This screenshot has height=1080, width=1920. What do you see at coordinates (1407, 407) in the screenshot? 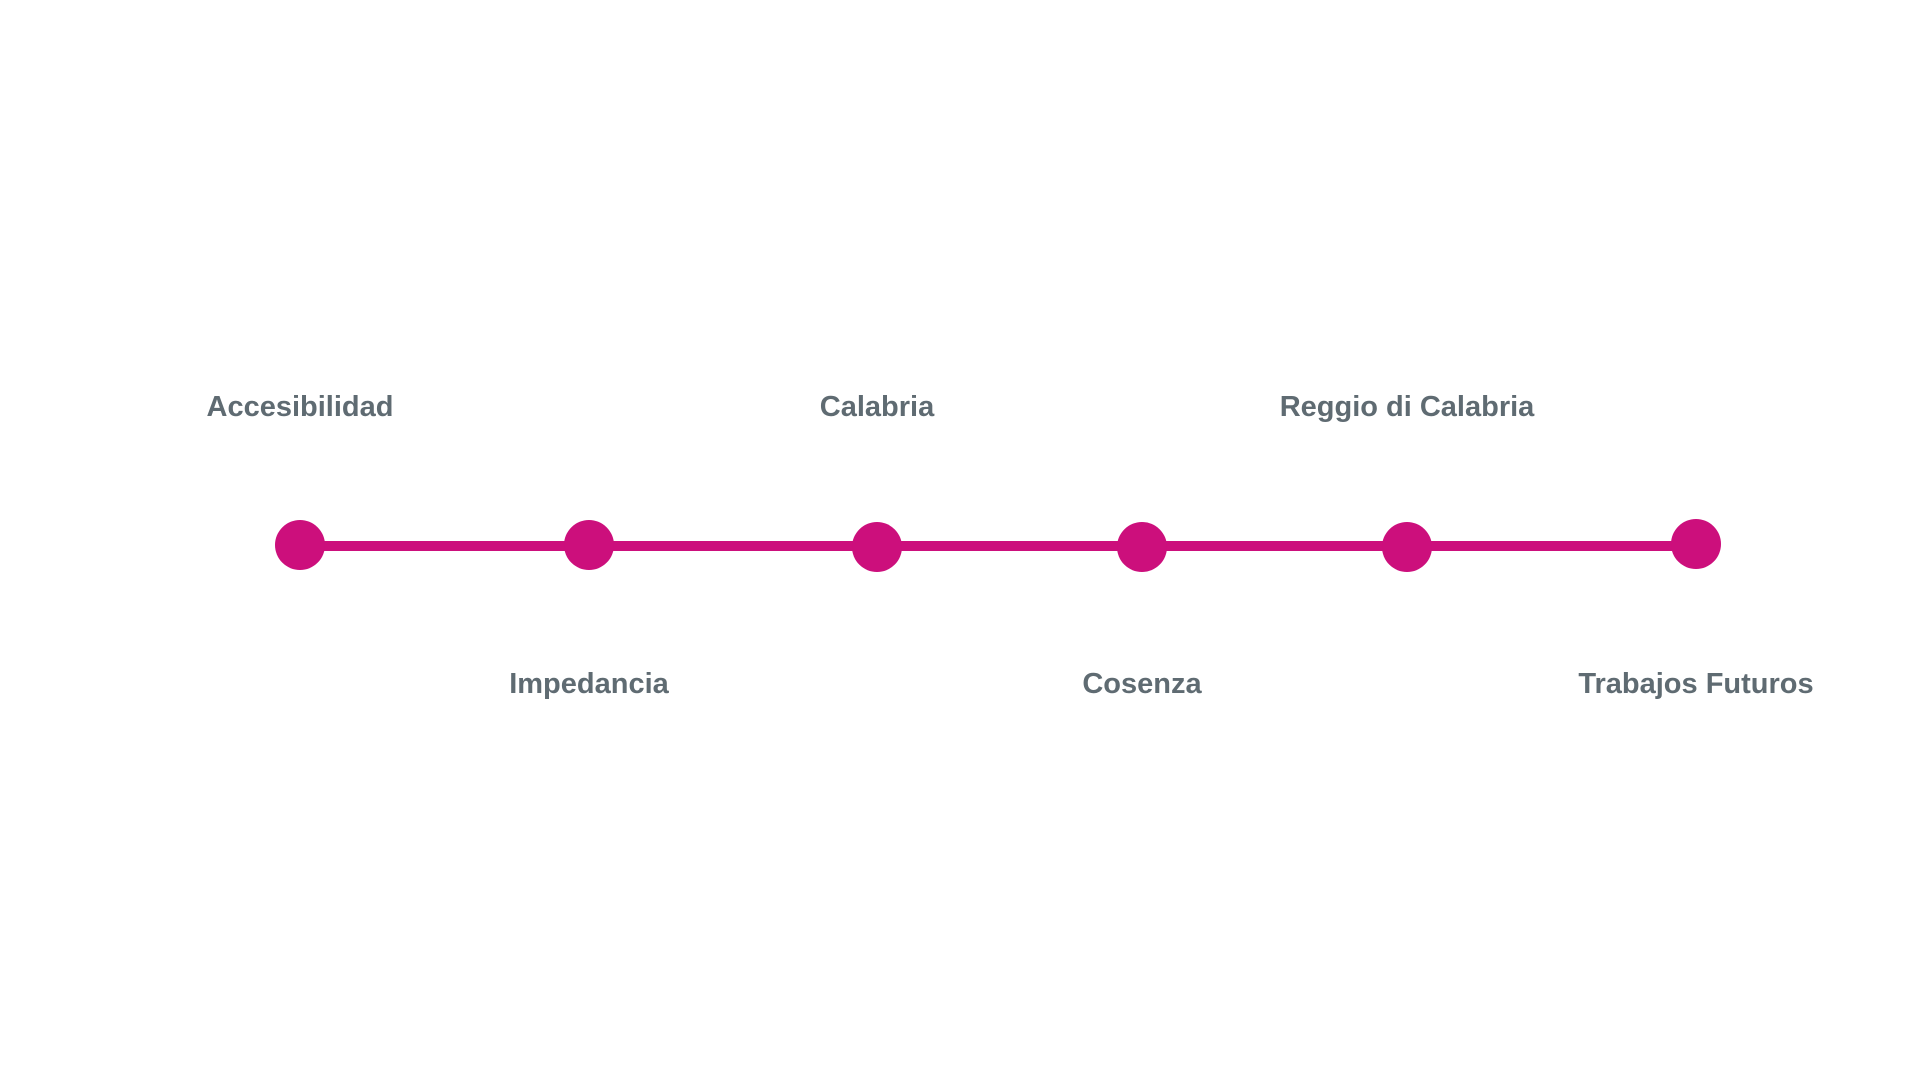
I see `timeline-label-5: Reggio di Calabria` at bounding box center [1407, 407].